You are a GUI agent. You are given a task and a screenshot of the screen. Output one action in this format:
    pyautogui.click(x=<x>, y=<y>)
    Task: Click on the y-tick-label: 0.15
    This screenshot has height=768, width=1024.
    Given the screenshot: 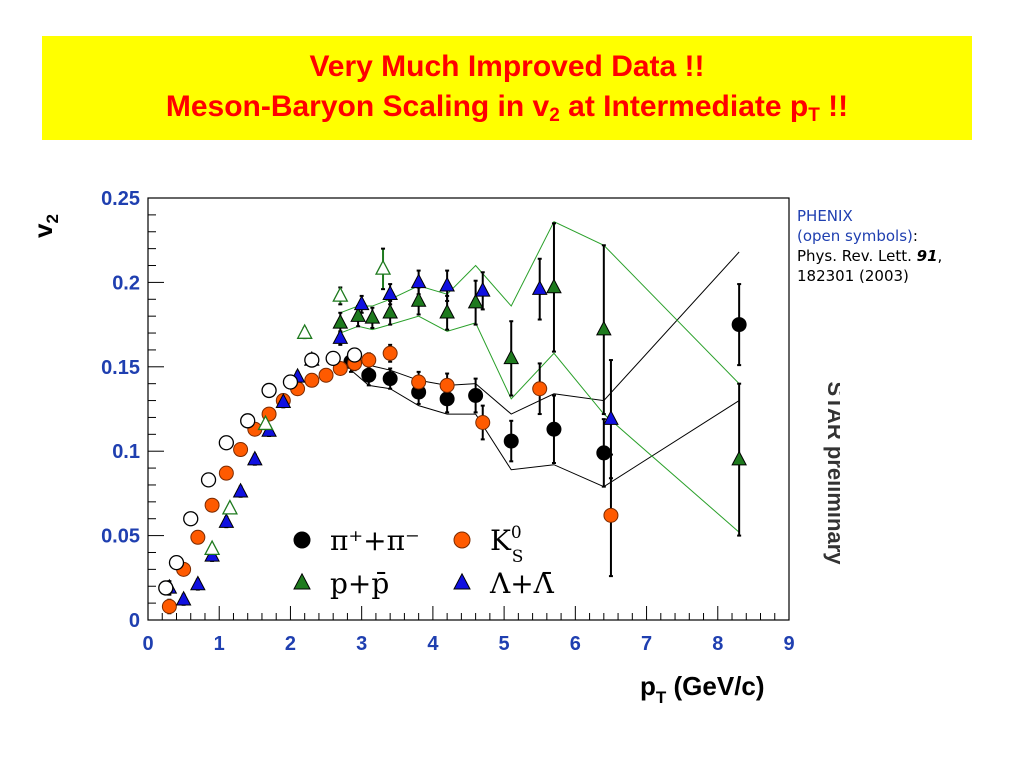 What is the action you would take?
    pyautogui.click(x=120, y=368)
    